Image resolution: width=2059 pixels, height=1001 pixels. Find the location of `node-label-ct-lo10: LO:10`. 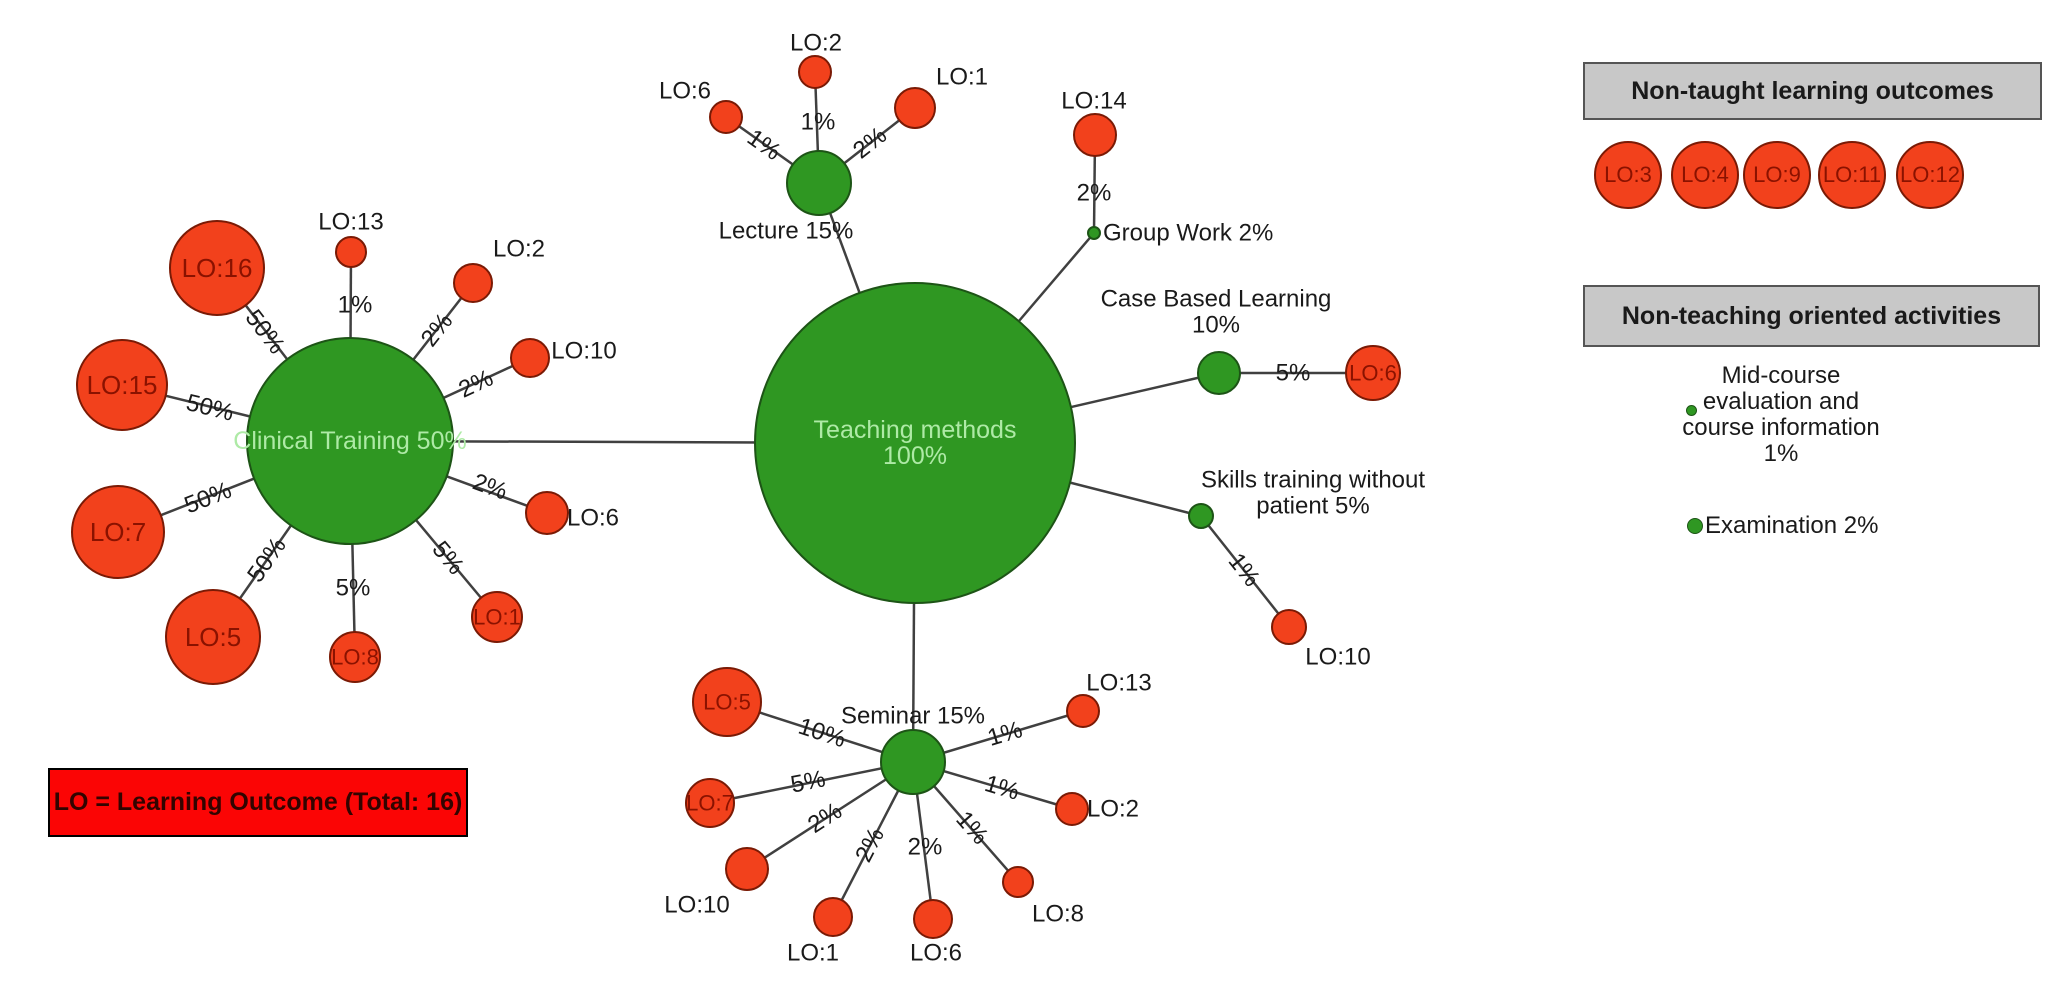

node-label-ct-lo10: LO:10 is located at coordinates (583, 351).